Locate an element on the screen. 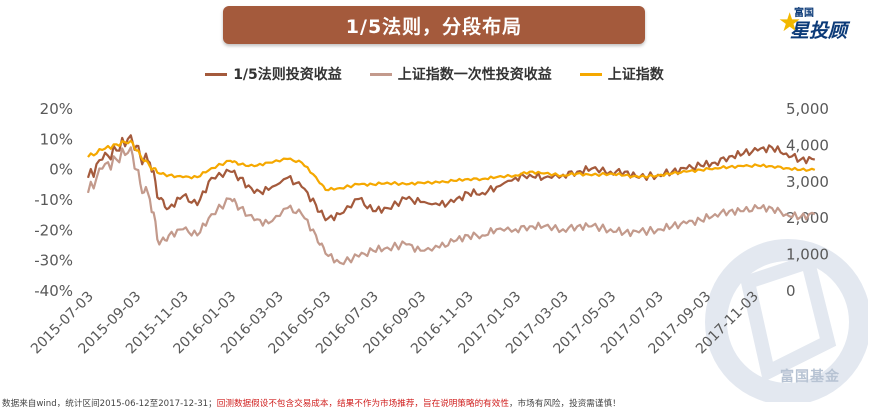  left-axis-tick: -30% is located at coordinates (53, 261).